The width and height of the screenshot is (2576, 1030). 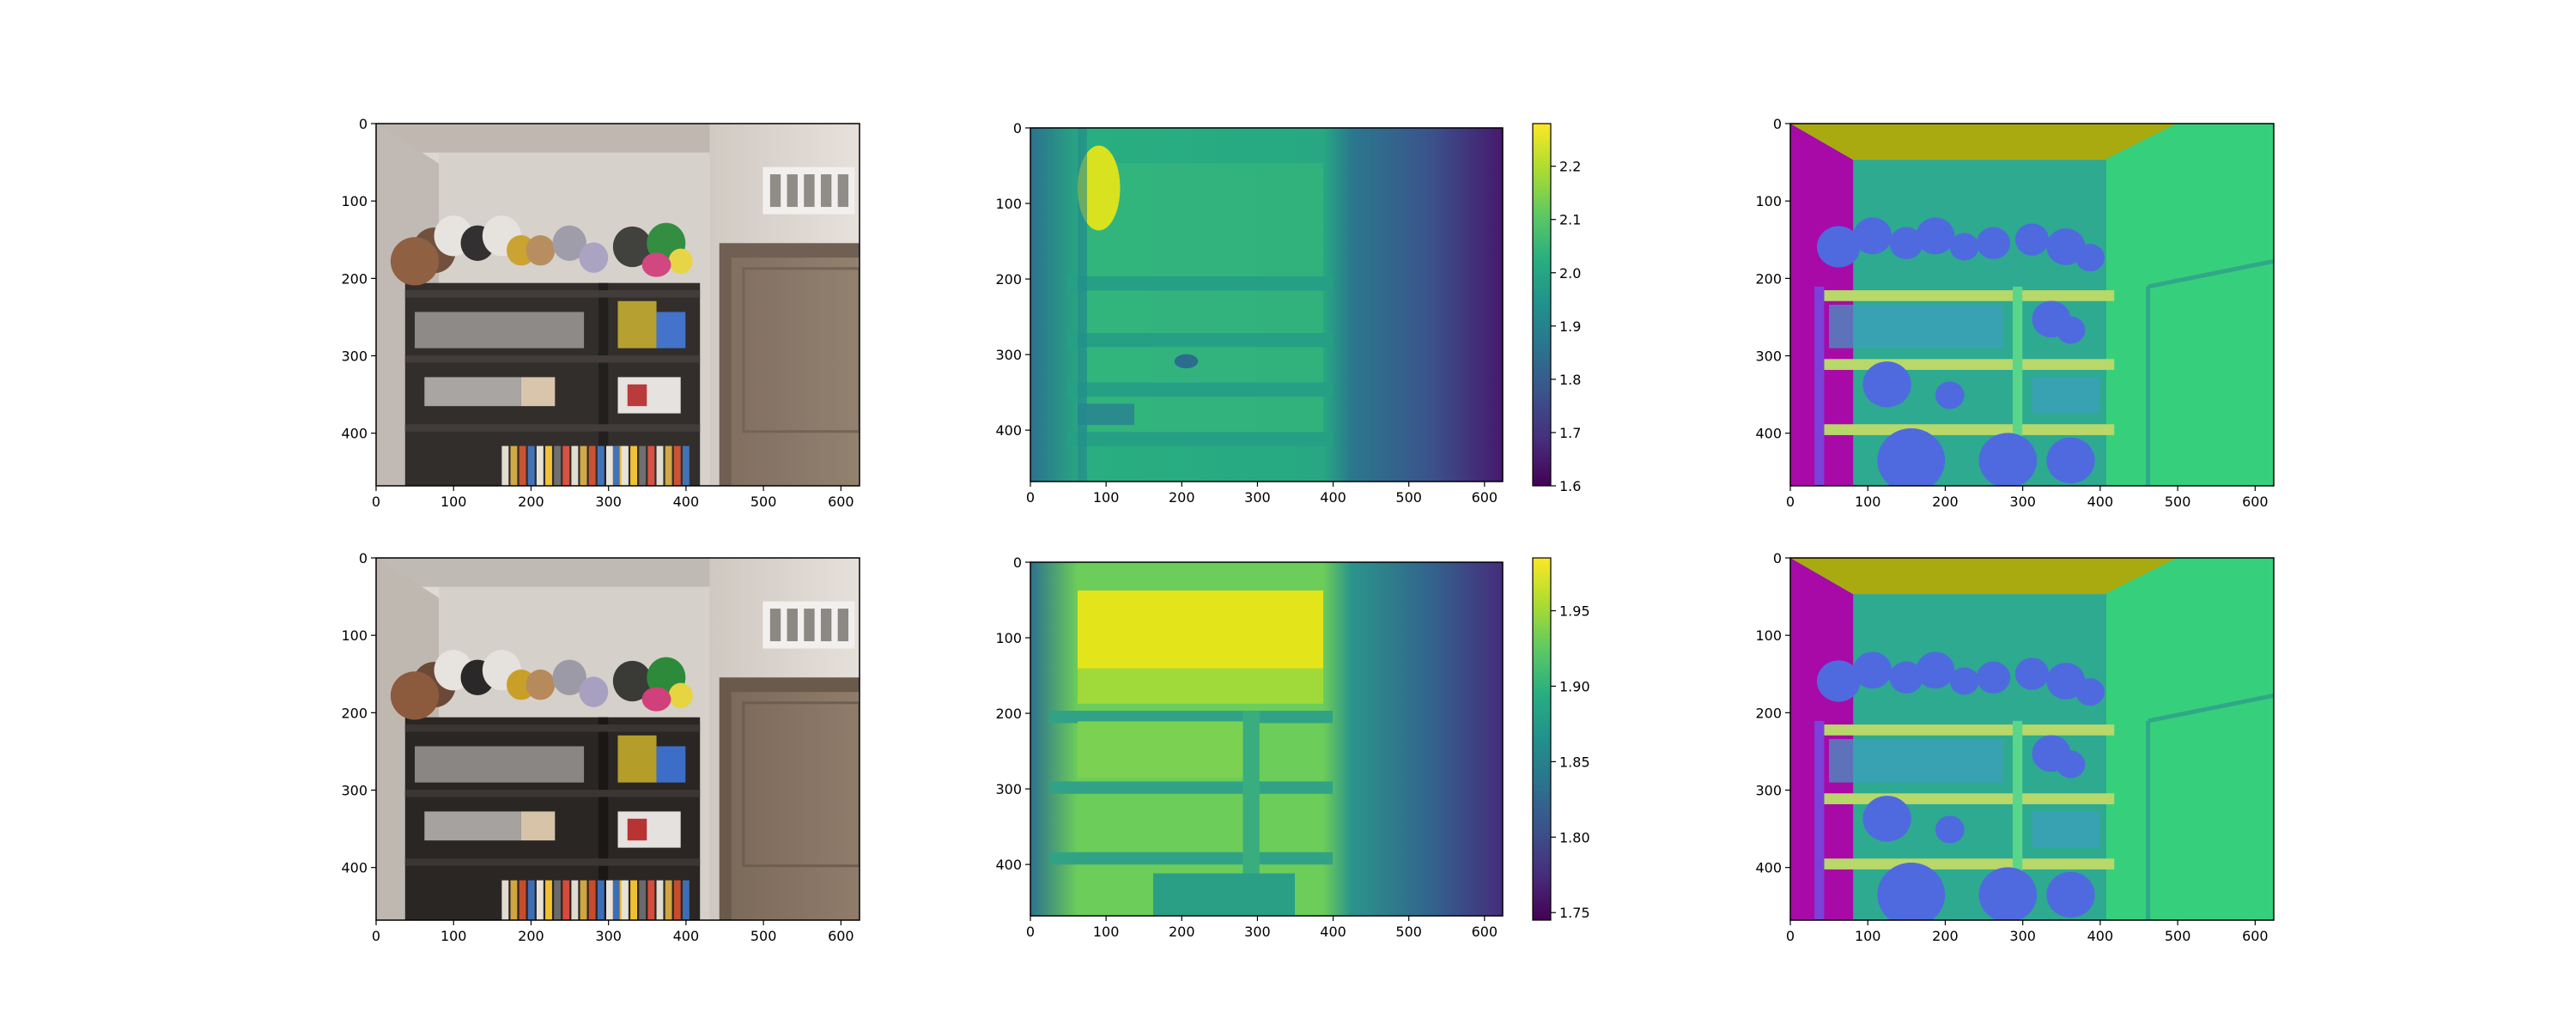 I want to click on x-tick-label: 0, so click(x=376, y=936).